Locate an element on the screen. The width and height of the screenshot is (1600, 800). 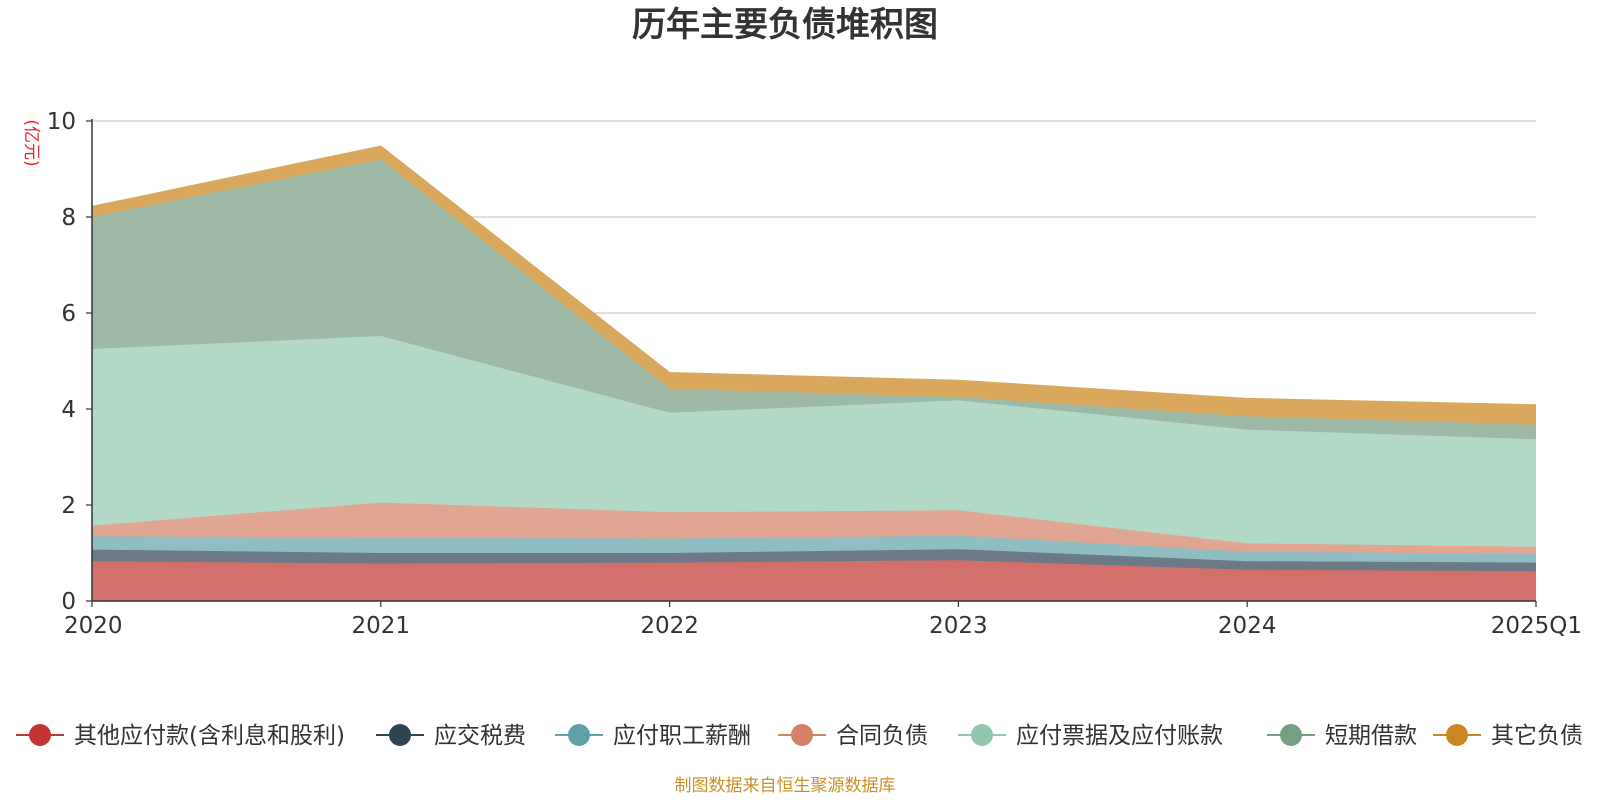
y-tick-label: 8 is located at coordinates (68, 218).